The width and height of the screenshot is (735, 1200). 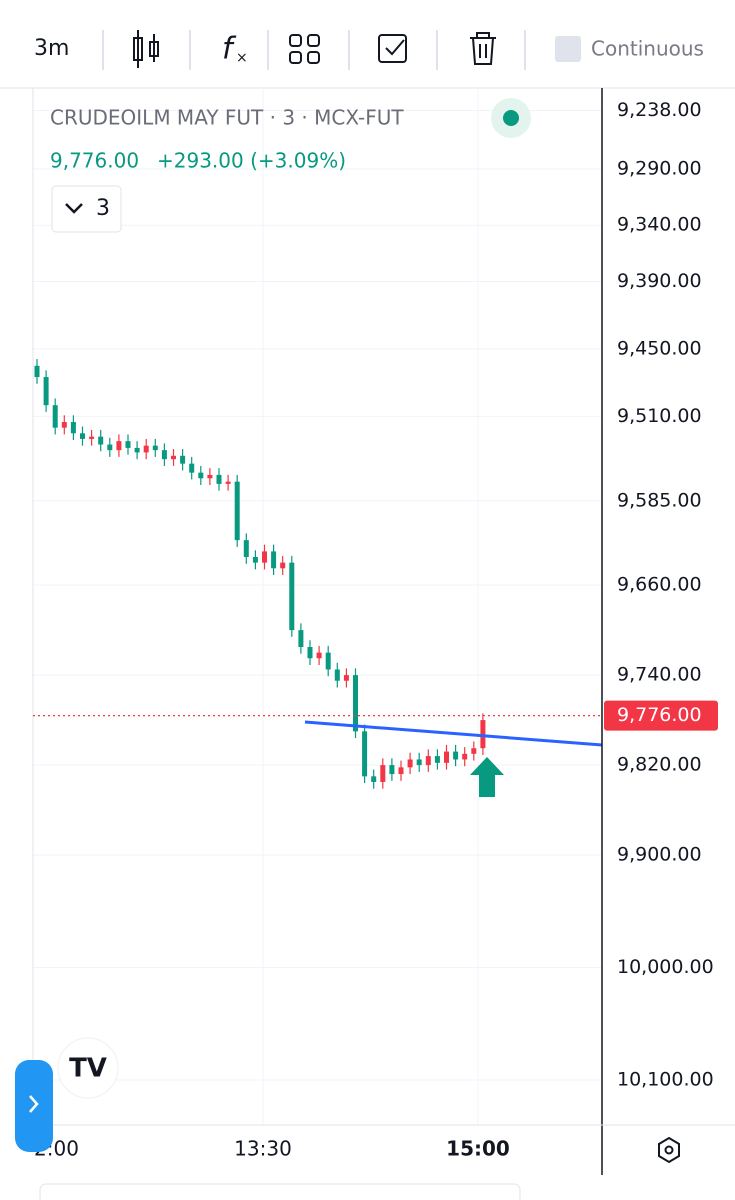 I want to click on settings-icon, so click(x=669, y=1150).